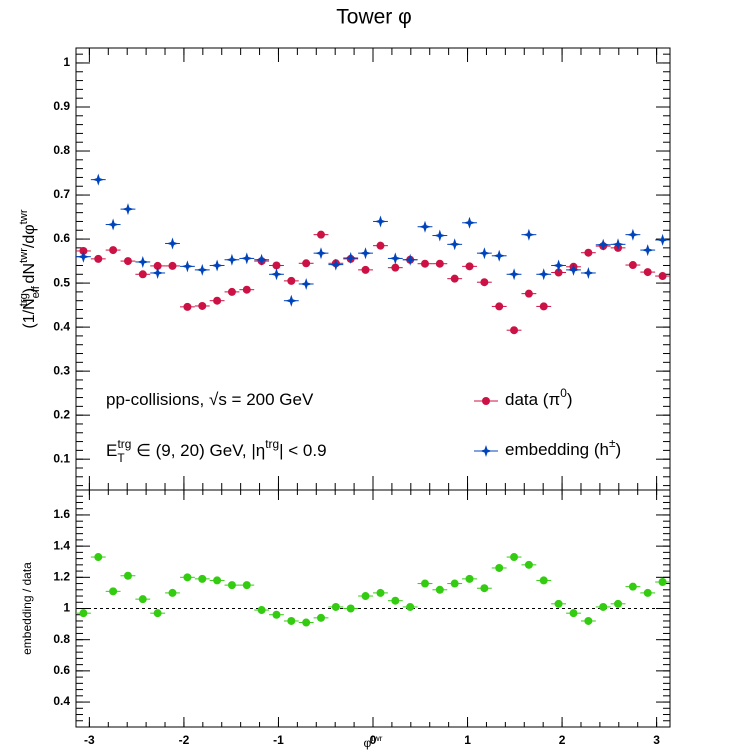 This screenshot has width=748, height=755. What do you see at coordinates (61, 514) in the screenshot?
I see `y-tick-label: 1.6` at bounding box center [61, 514].